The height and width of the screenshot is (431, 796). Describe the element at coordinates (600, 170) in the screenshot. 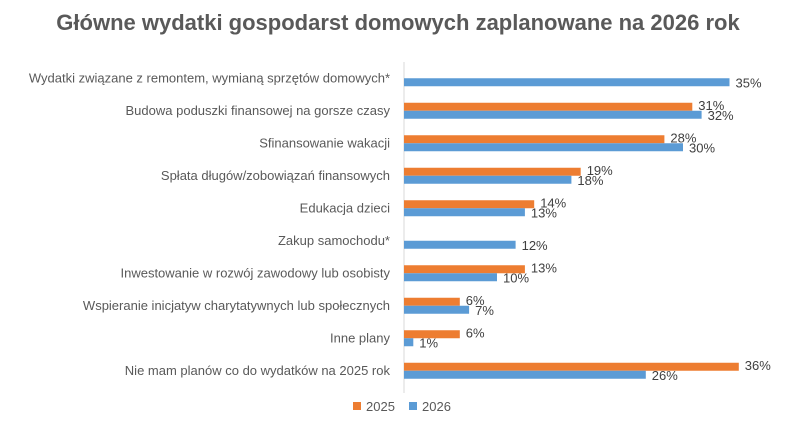

I see `data-label-2025: 19%` at that location.